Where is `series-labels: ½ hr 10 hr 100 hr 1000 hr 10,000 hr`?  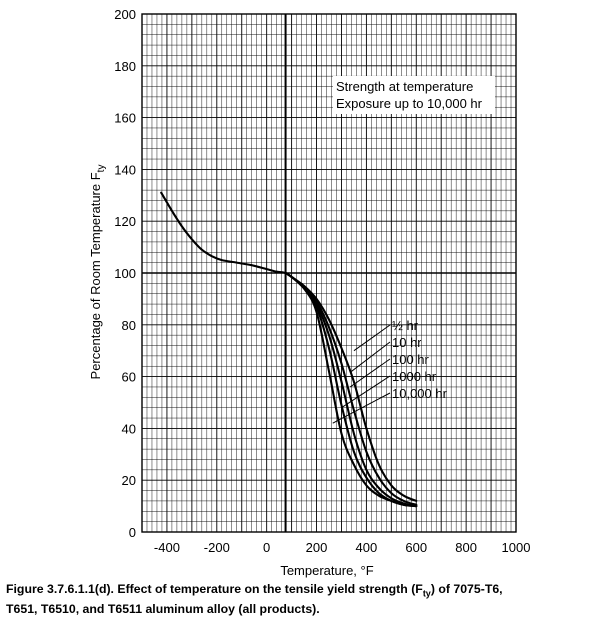
series-labels: ½ hr 10 hr 100 hr 1000 hr 10,000 hr is located at coordinates (420, 359).